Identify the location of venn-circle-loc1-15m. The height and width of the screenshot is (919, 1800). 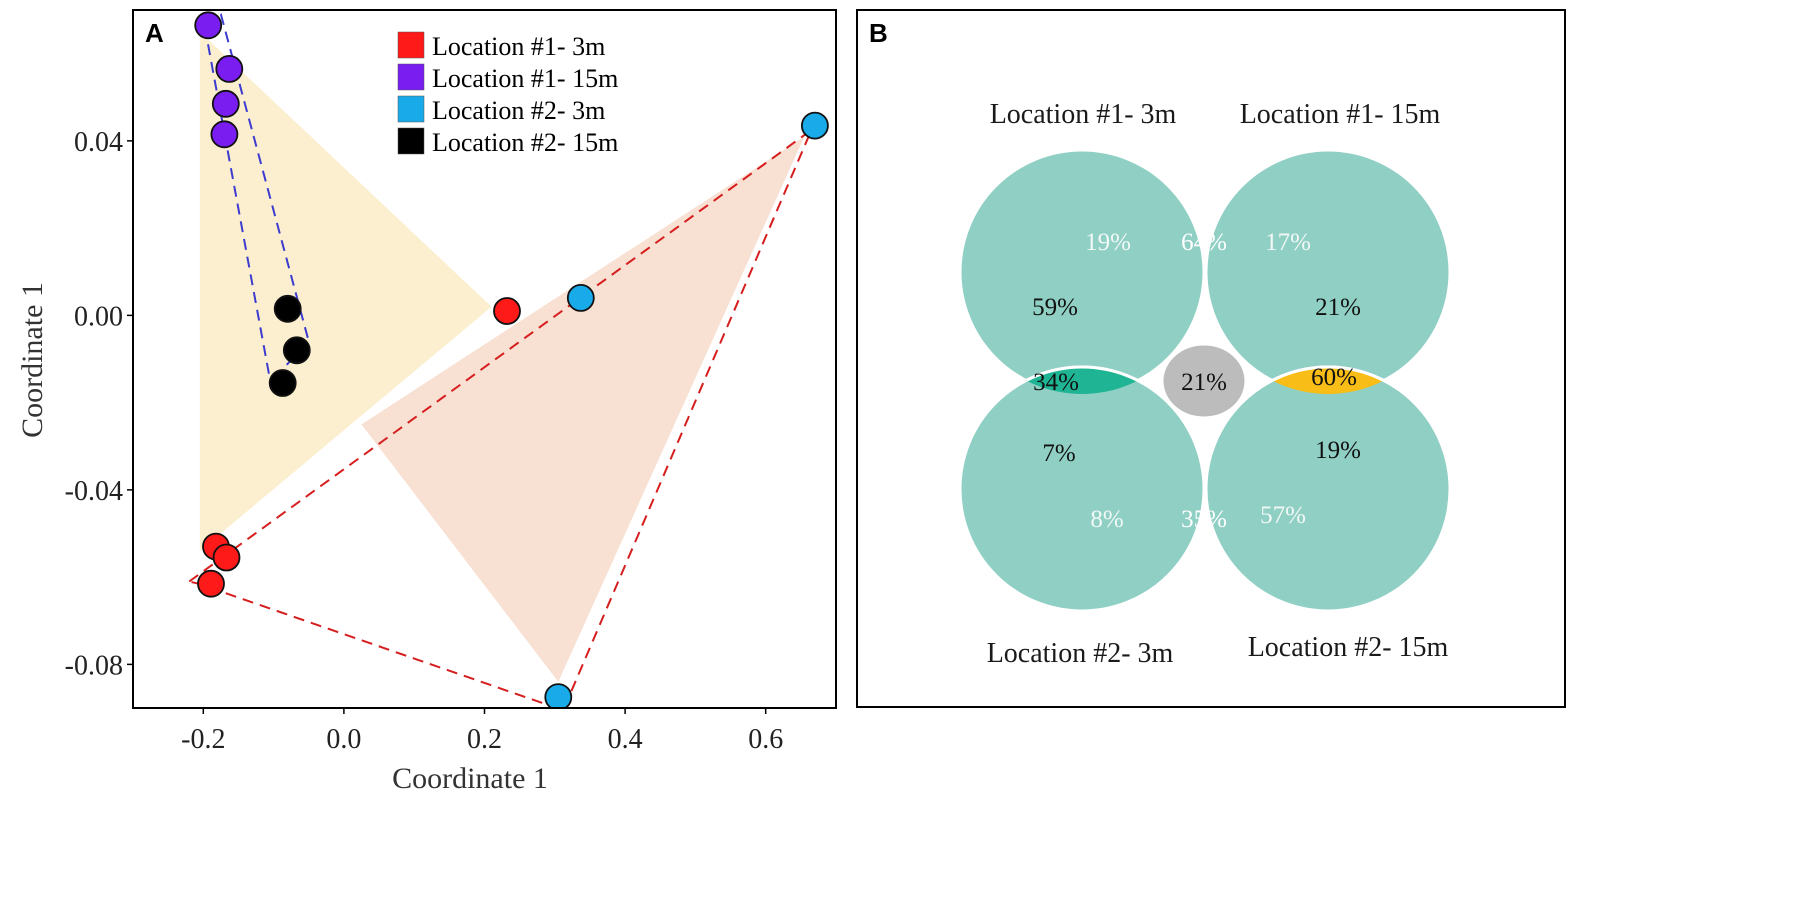
(1328, 272).